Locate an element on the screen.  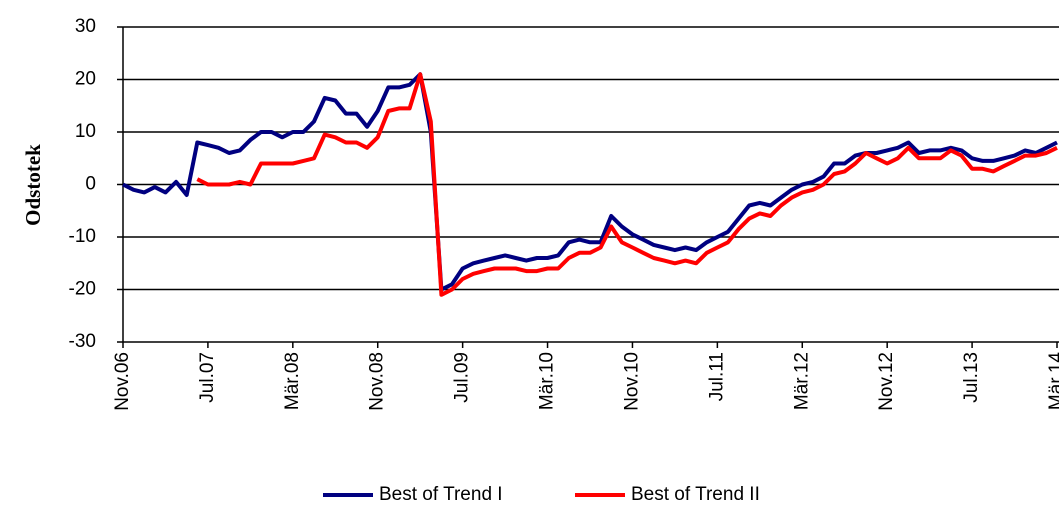
y-tick-label: 10 is located at coordinates (85, 131).